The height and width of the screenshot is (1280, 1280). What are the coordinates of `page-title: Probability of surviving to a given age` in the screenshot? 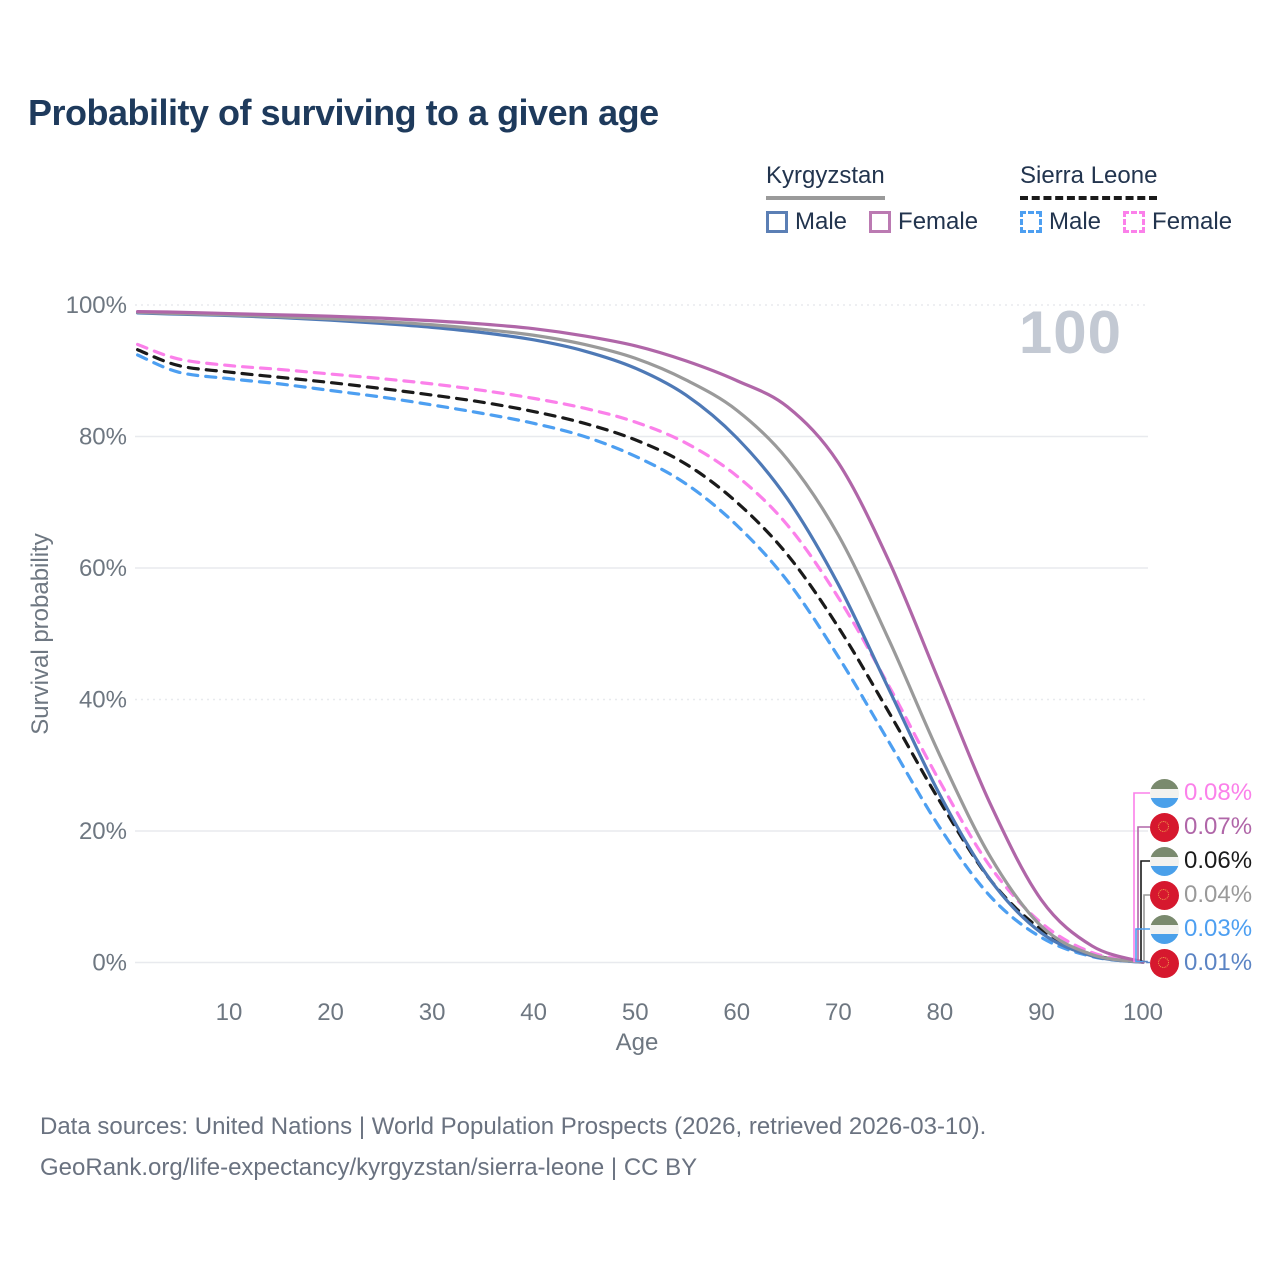 It's located at (343, 112).